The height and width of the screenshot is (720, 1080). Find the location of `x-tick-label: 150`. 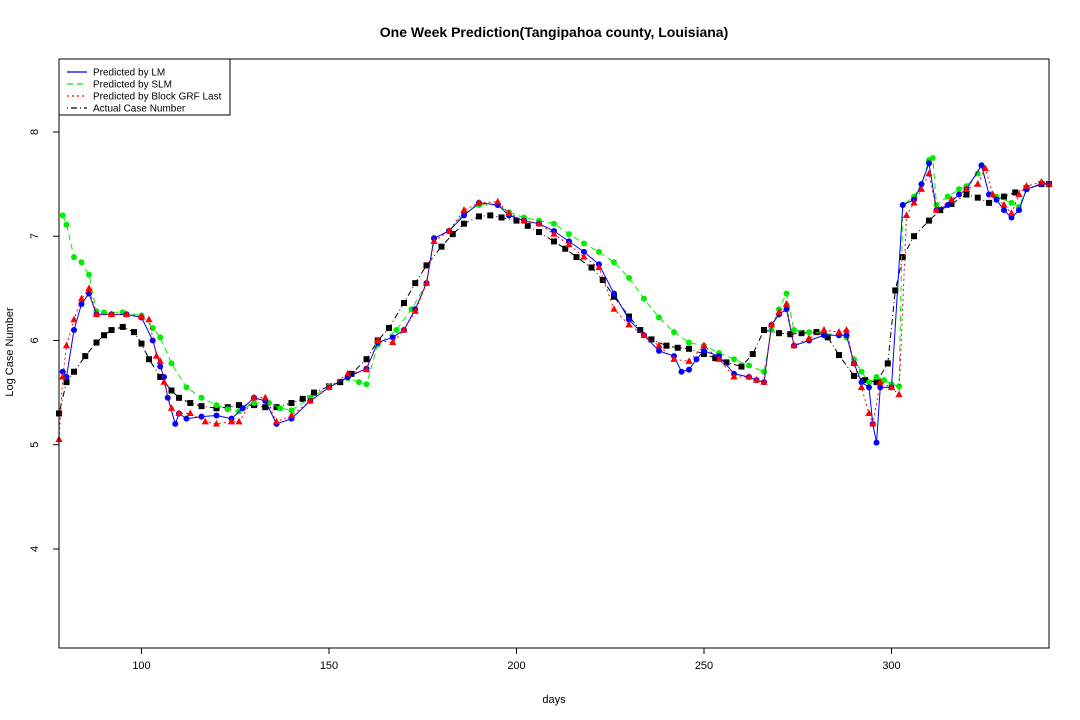

x-tick-label: 150 is located at coordinates (329, 666).